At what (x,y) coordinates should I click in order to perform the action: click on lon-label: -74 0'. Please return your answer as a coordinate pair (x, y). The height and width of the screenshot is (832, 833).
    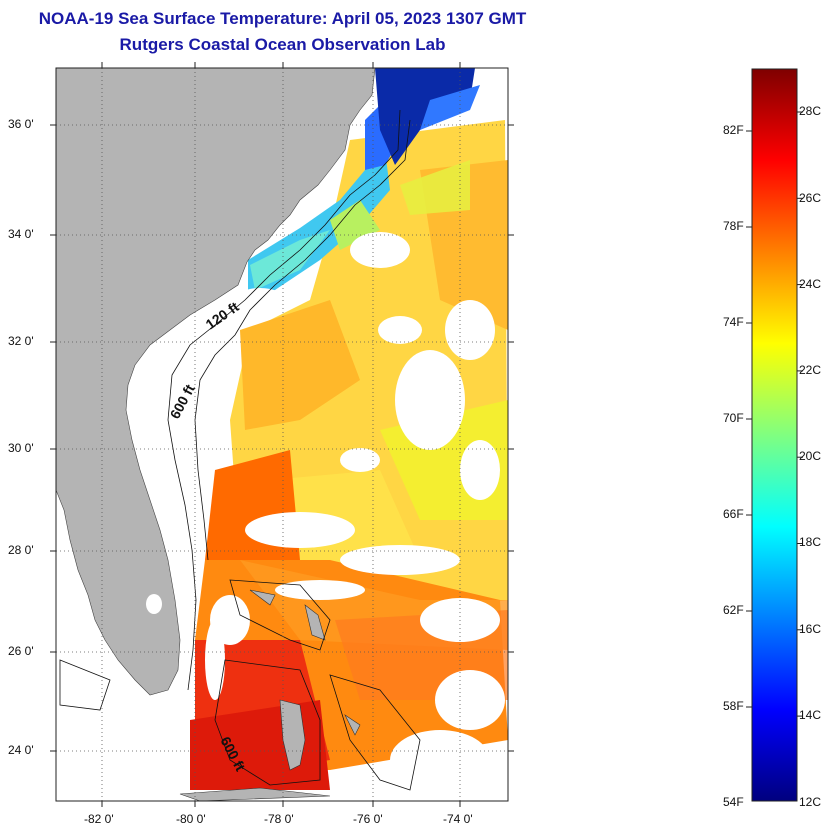
    Looking at the image, I should click on (458, 819).